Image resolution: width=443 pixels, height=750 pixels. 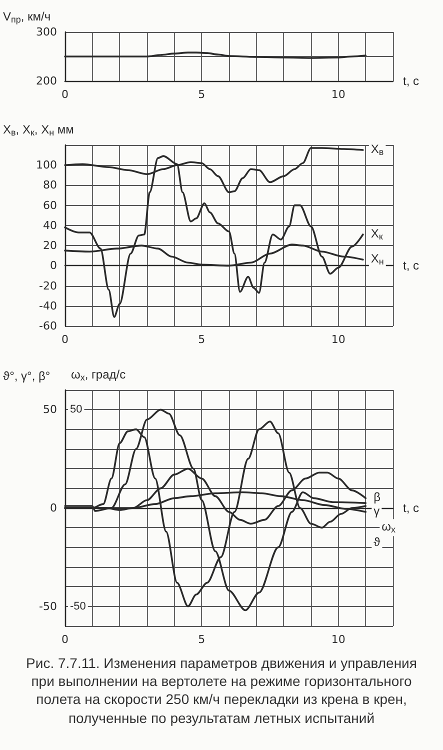 What do you see at coordinates (50, 409) in the screenshot?
I see `y-tick-label: 50` at bounding box center [50, 409].